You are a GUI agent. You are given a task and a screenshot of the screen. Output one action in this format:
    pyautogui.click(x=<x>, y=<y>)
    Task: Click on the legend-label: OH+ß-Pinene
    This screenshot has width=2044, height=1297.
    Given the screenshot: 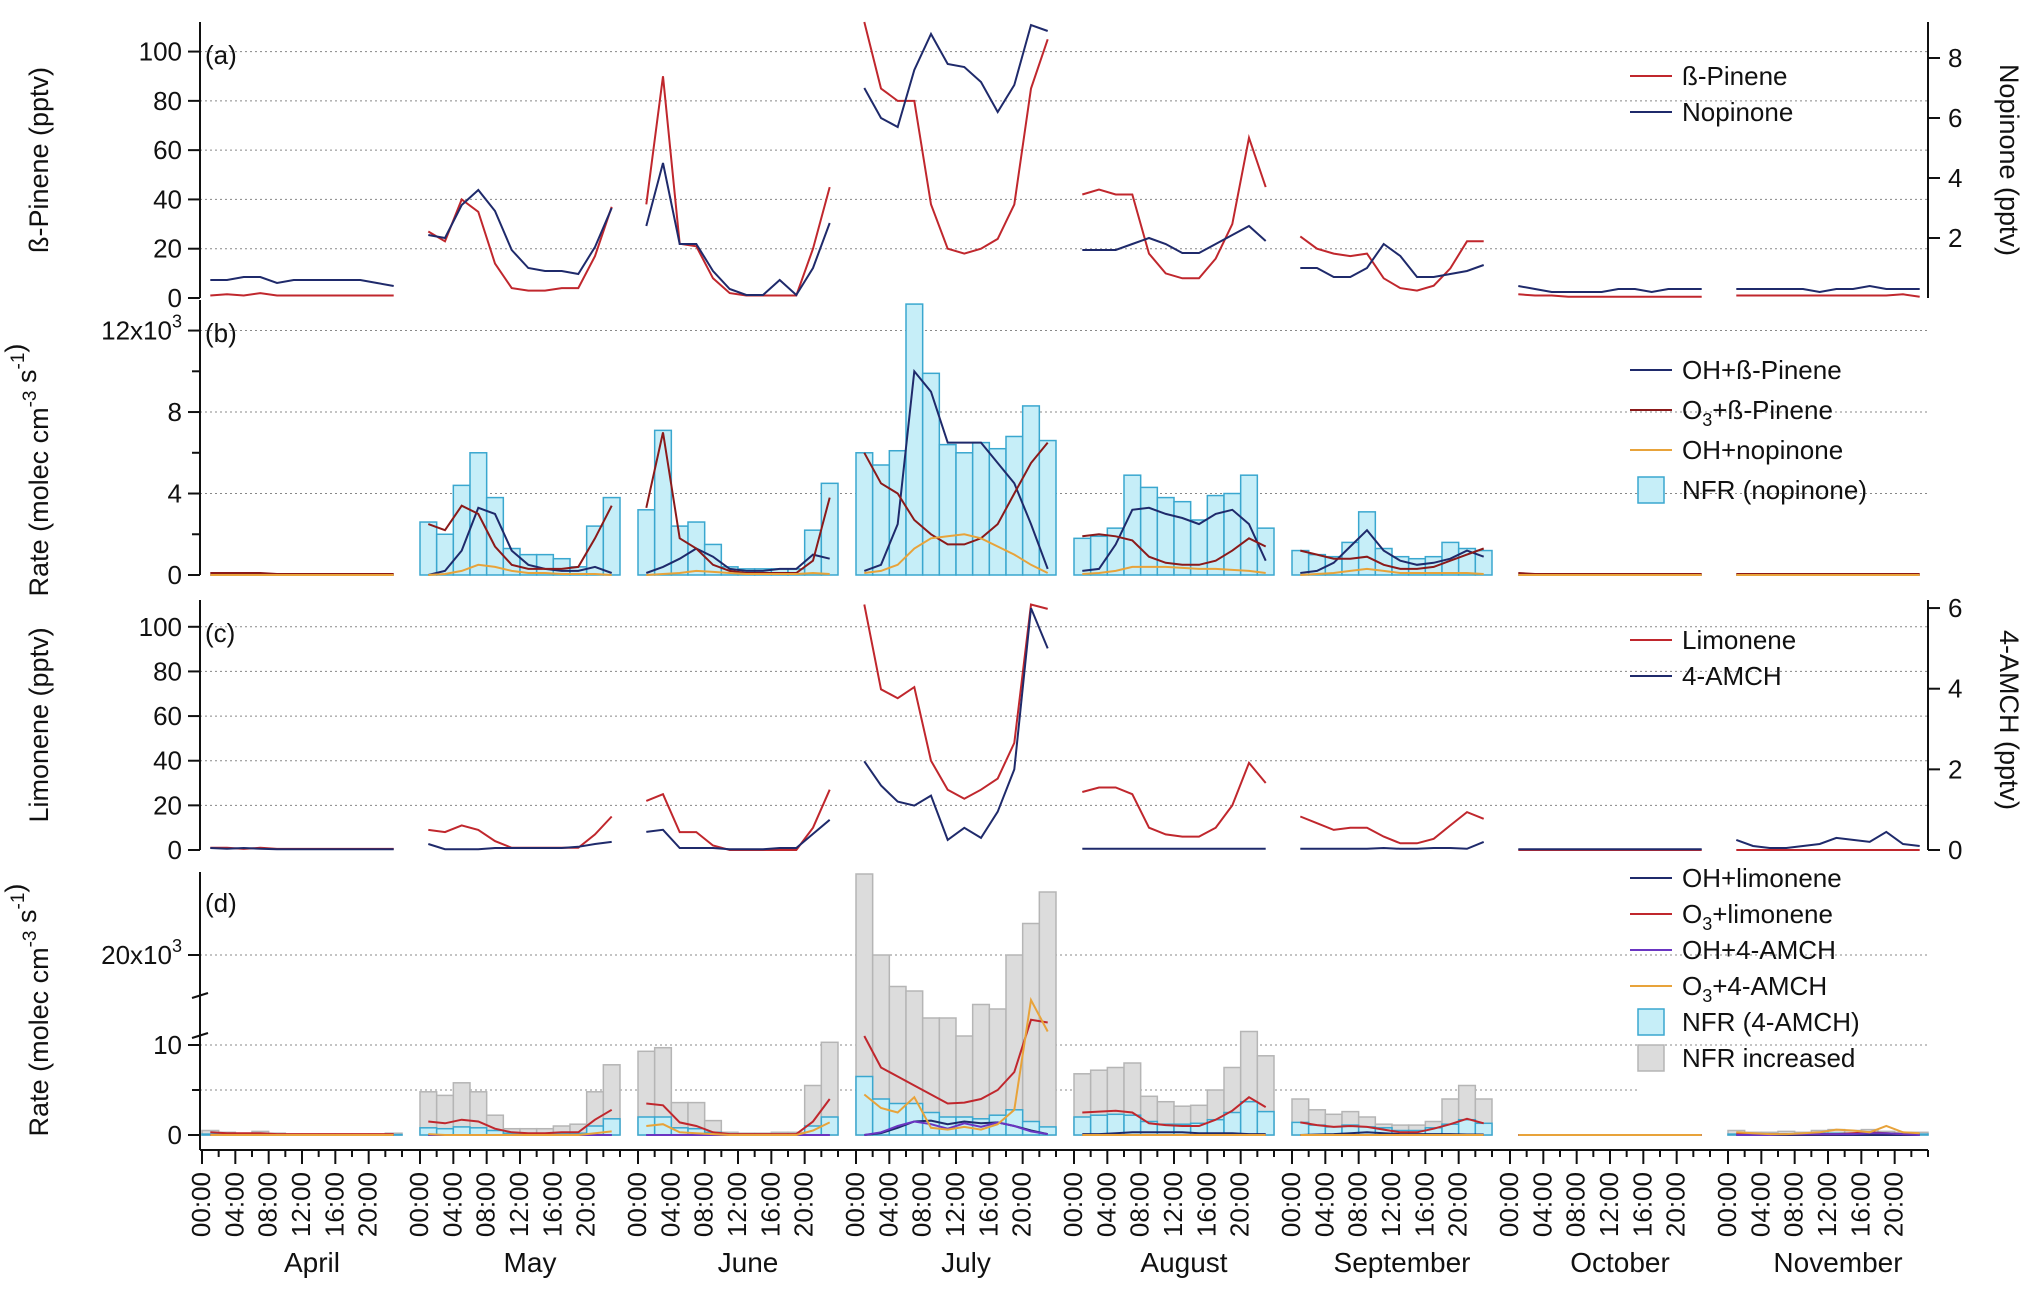 What is the action you would take?
    pyautogui.click(x=1762, y=370)
    